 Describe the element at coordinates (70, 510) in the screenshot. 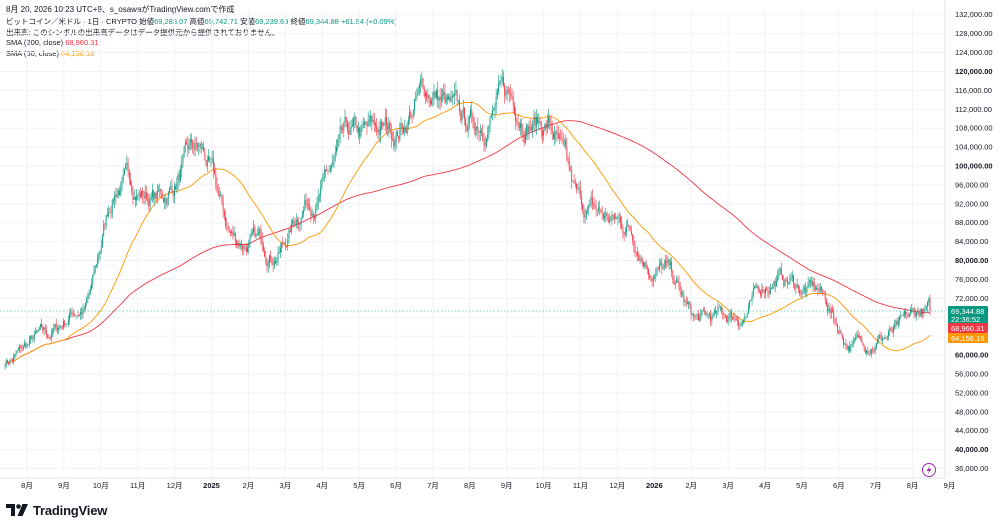

I see `tradingview-brand: TradingView` at that location.